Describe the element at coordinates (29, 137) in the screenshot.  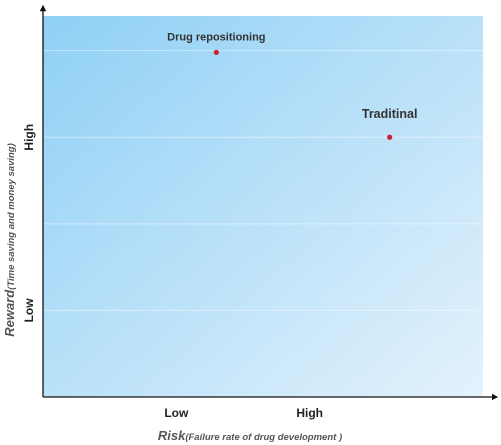
I see `y-tick-label: High` at that location.